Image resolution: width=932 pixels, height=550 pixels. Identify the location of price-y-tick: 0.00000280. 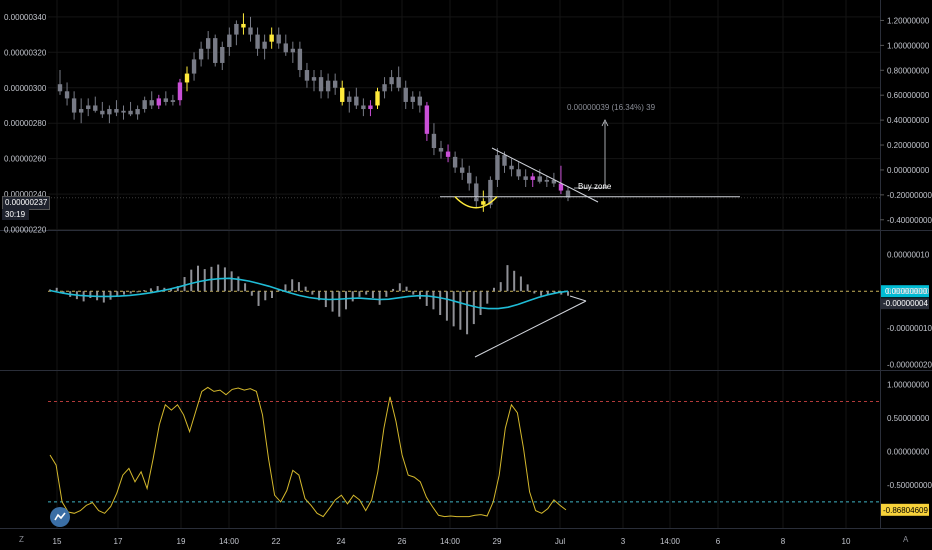
(25, 123).